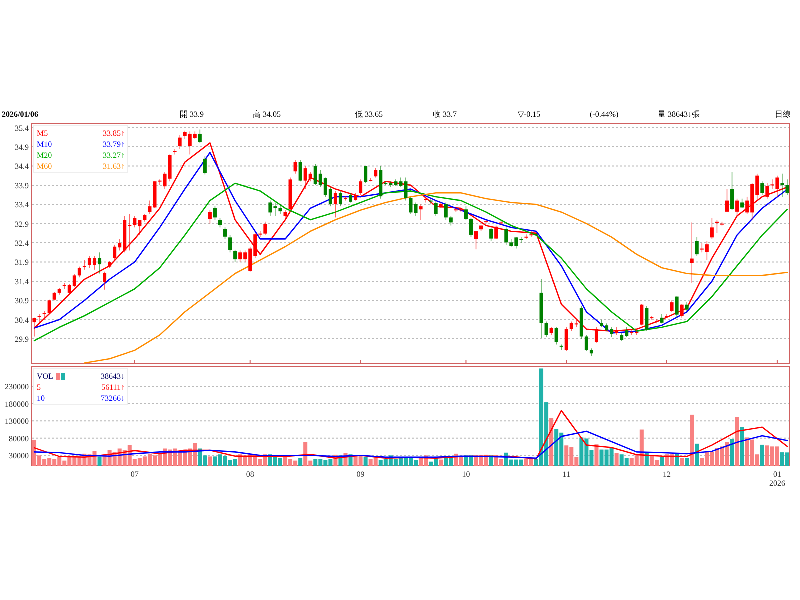  Describe the element at coordinates (44, 155) in the screenshot. I see `text: M20` at that location.